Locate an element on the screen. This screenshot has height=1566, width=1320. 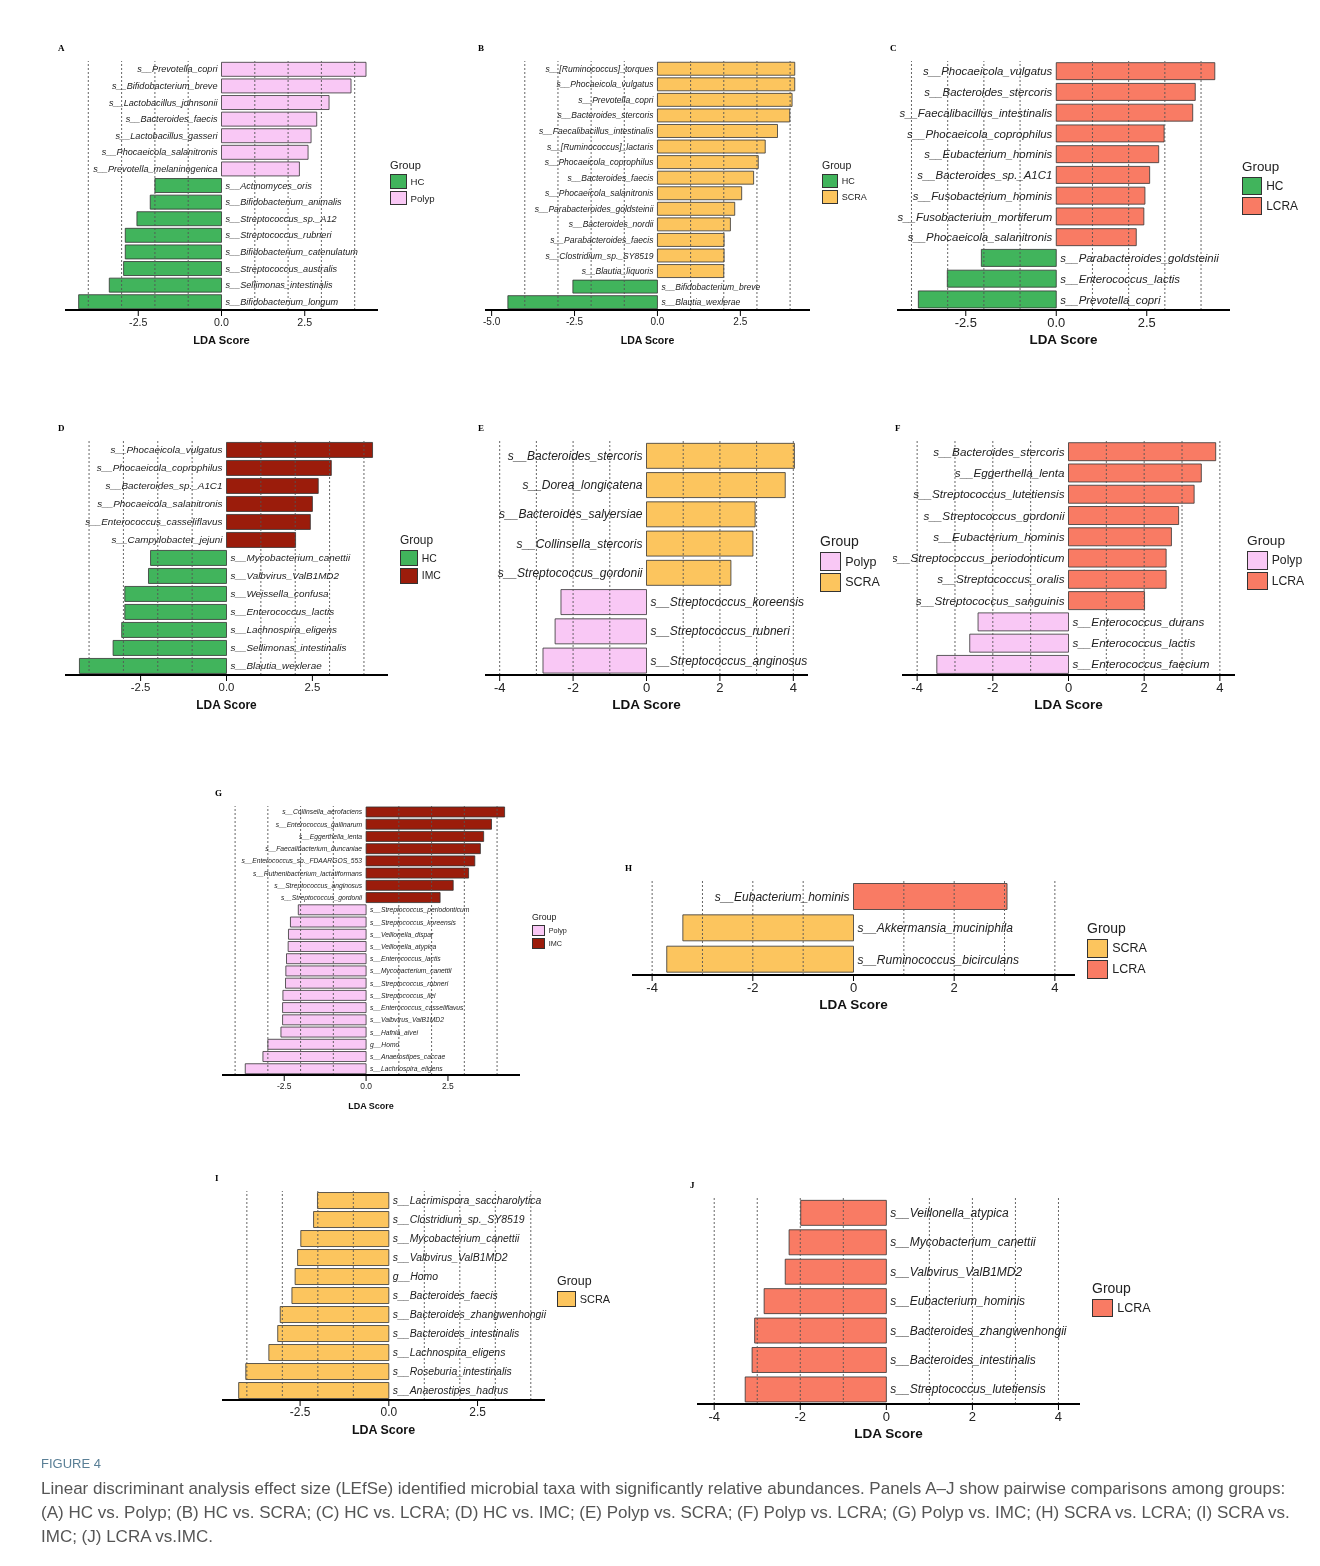
y-tick-label: s__Fusobacterium_hominis is located at coordinates (982, 195).